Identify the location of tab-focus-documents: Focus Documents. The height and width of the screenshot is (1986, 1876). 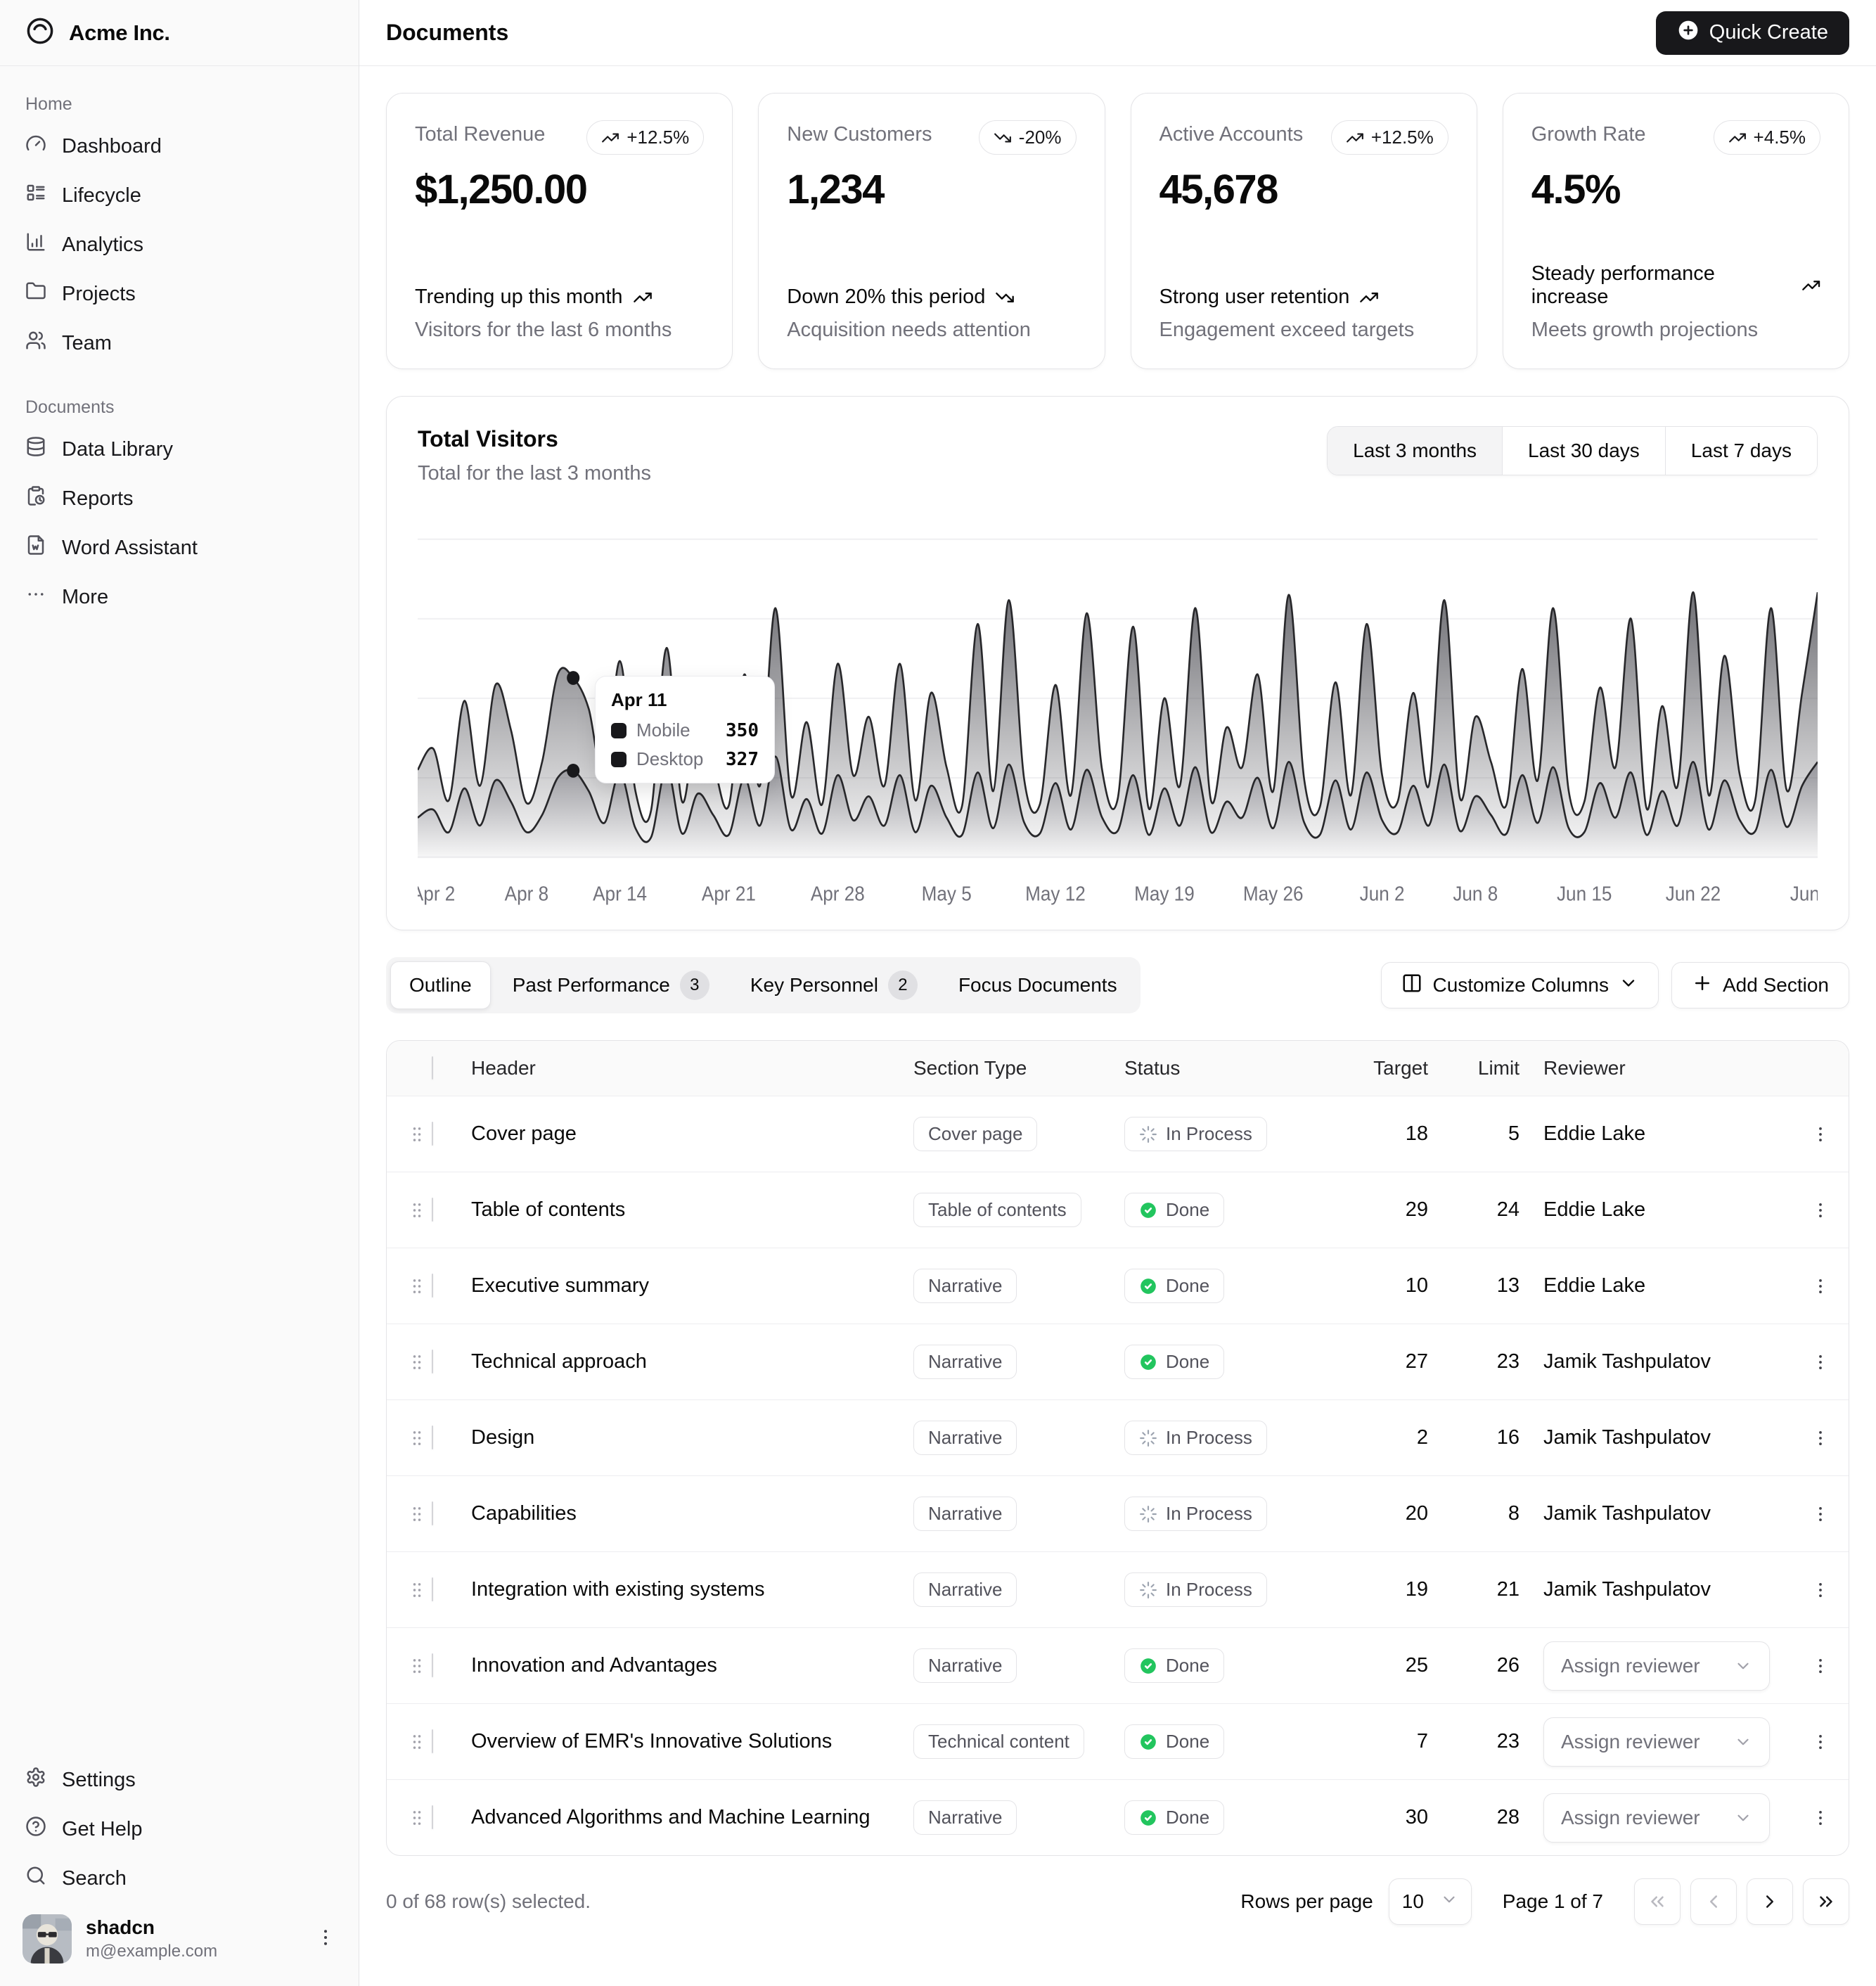
(1037, 985).